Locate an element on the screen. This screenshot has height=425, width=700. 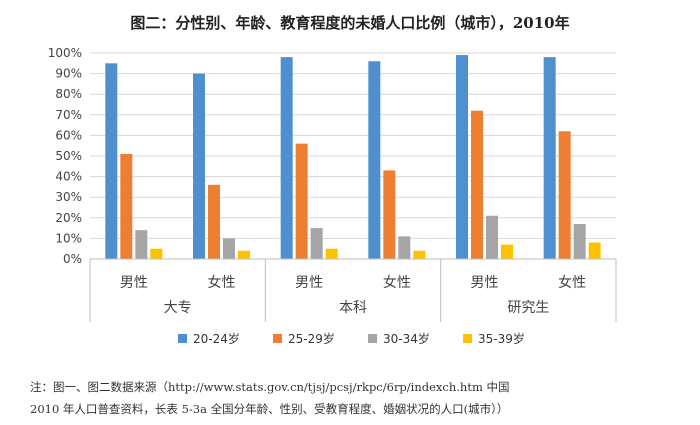
bar-20-24岁-1 is located at coordinates (199, 166).